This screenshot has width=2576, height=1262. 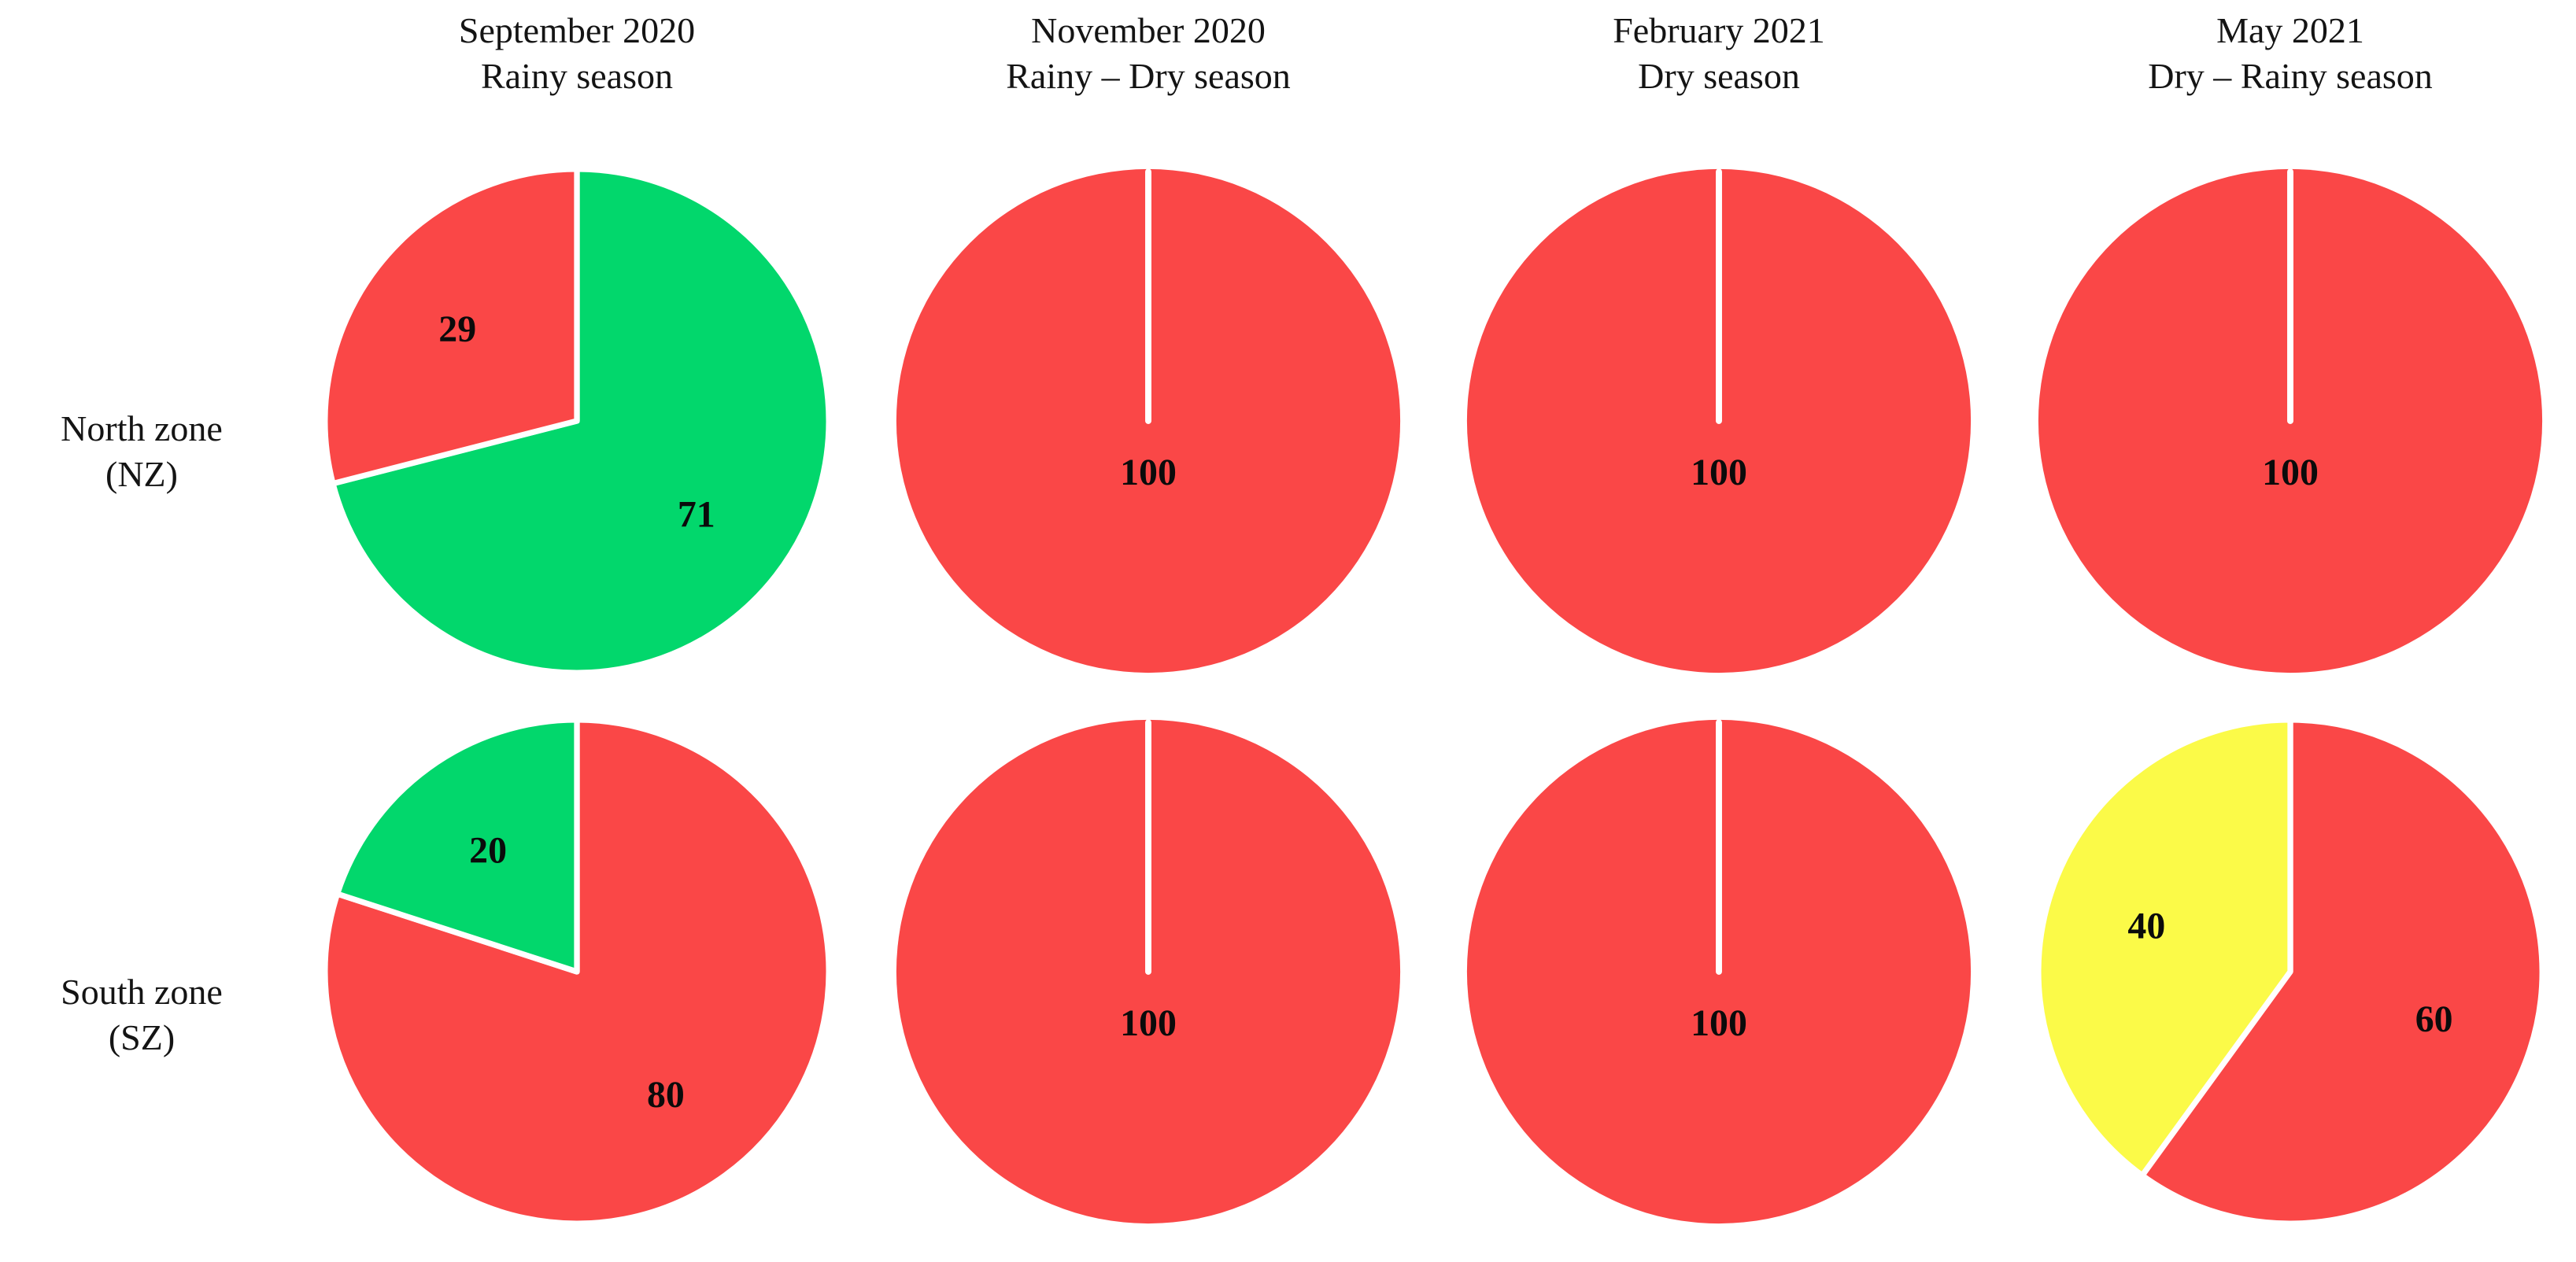 I want to click on pie-slice-yellow, so click(x=2164, y=948).